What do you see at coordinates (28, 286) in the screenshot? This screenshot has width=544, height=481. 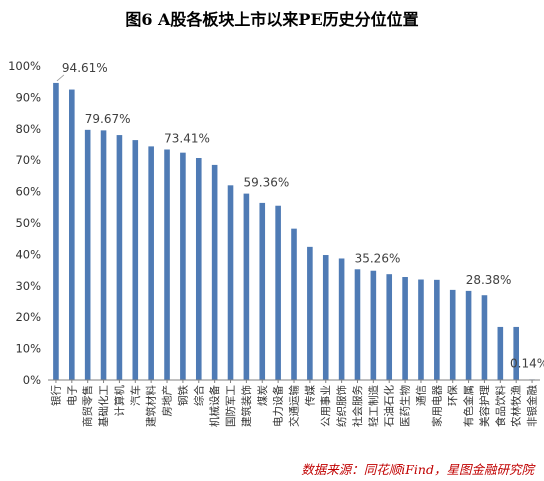 I see `y-tick-label: 30%` at bounding box center [28, 286].